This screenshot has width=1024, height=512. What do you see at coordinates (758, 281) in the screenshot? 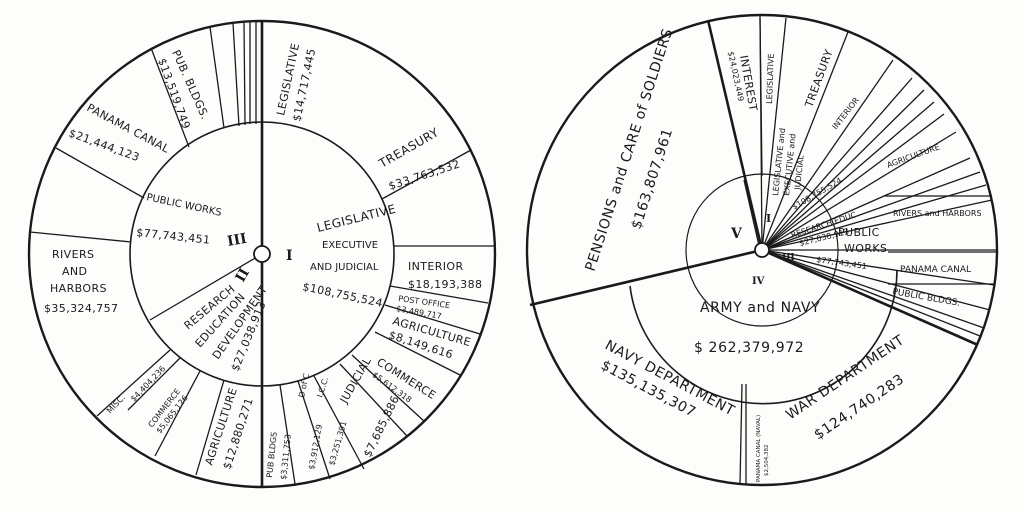
I see `right-roman-IV: IV` at bounding box center [758, 281].